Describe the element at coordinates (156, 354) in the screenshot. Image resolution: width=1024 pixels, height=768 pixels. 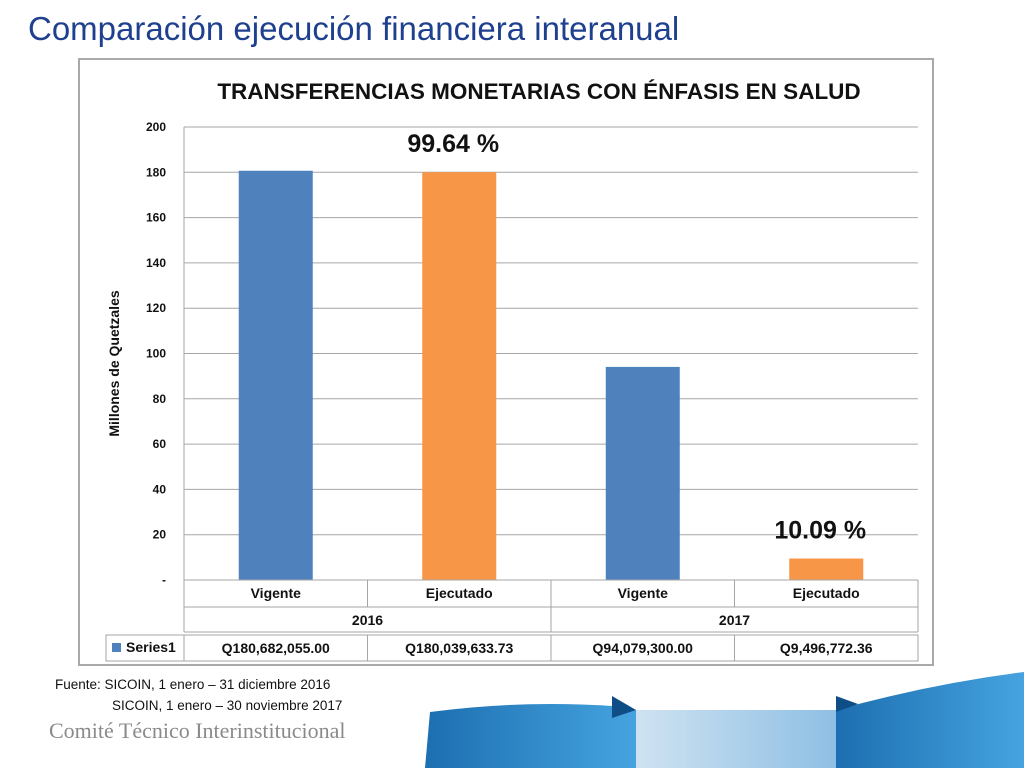
I see `y-tick-label: 100` at that location.